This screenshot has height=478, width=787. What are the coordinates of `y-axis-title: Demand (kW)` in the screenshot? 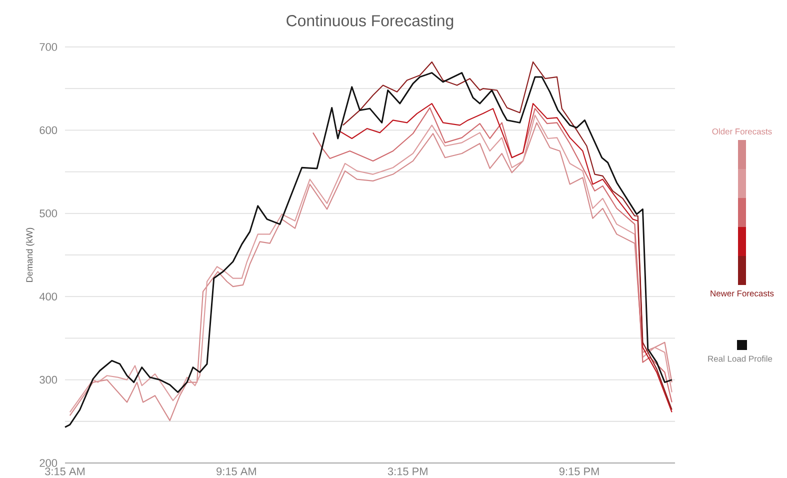 It's located at (30, 255).